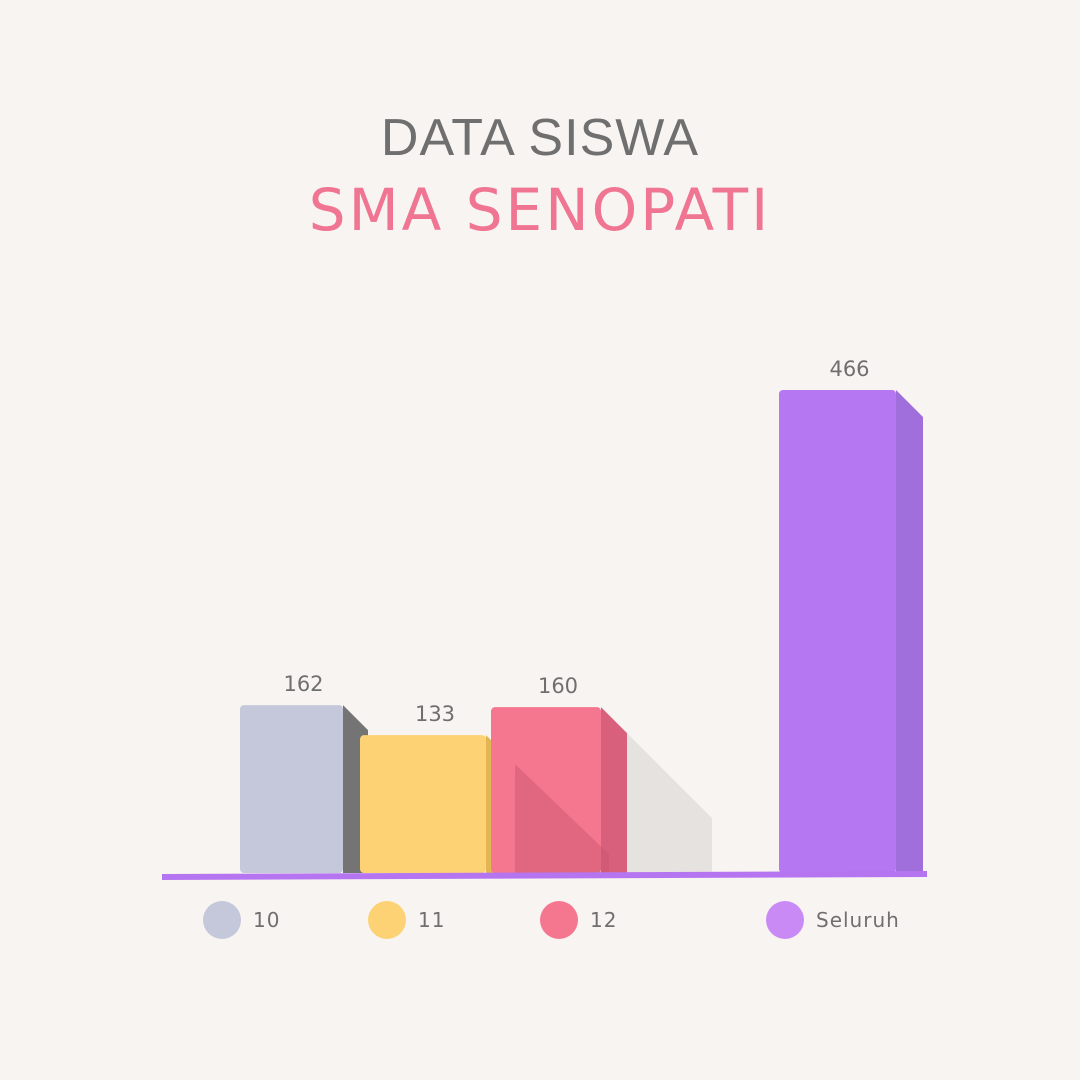 Image resolution: width=1080 pixels, height=1080 pixels. What do you see at coordinates (432, 920) in the screenshot?
I see `legend-label-11: 11` at bounding box center [432, 920].